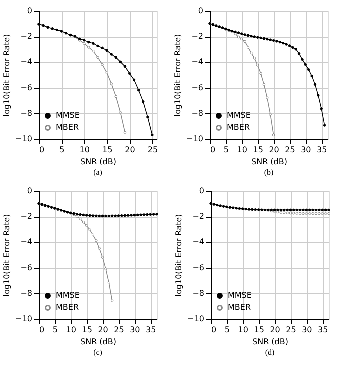 The image size is (346, 370). What do you see at coordinates (270, 352) in the screenshot?
I see `text: (d)` at bounding box center [270, 352].